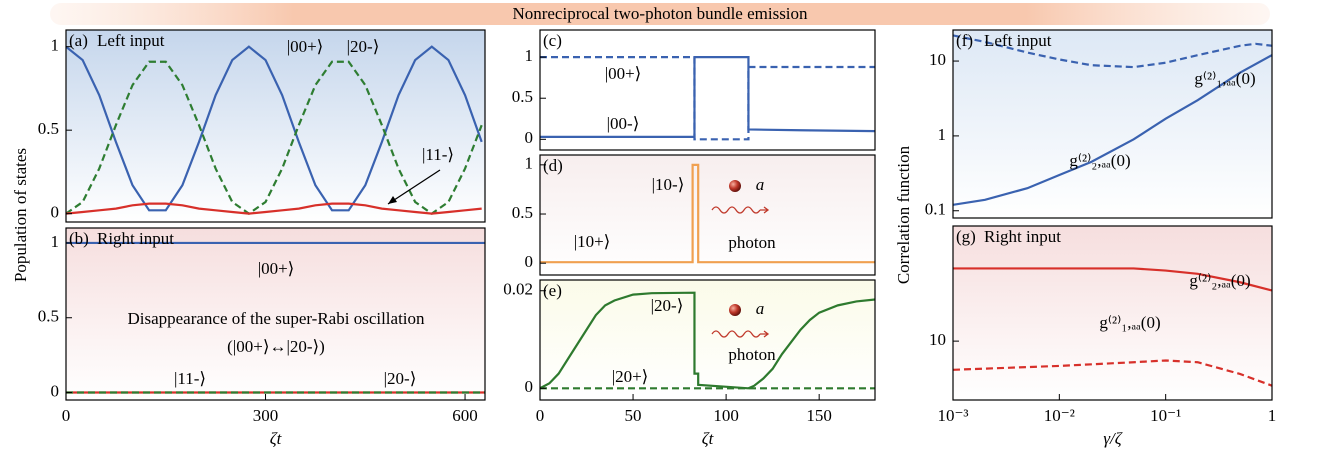 The height and width of the screenshot is (460, 1319). What do you see at coordinates (20, 215) in the screenshot?
I see `y-axis-label: Population of states` at bounding box center [20, 215].